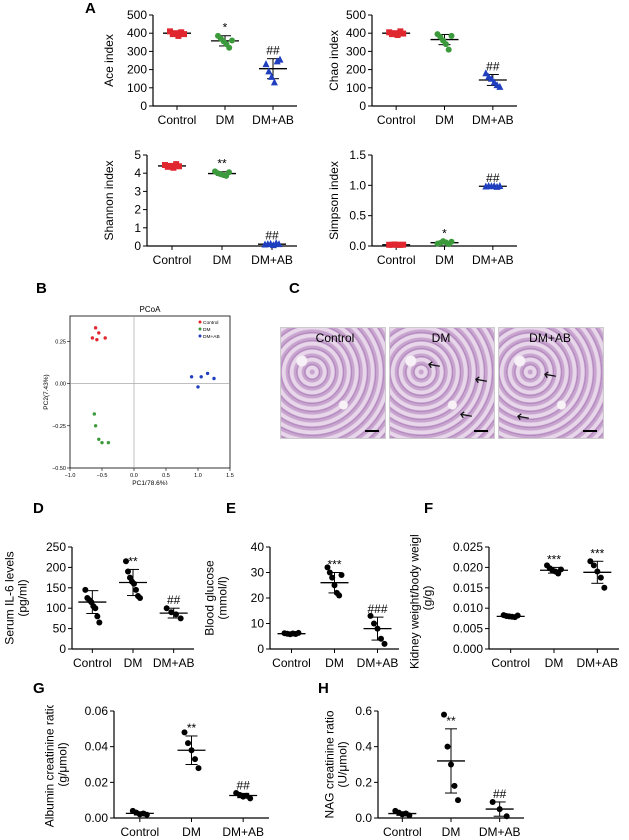 This screenshot has height=840, width=629. I want to click on y-axis-label: NAG creatinine ratio(U/μmol), so click(335, 764).